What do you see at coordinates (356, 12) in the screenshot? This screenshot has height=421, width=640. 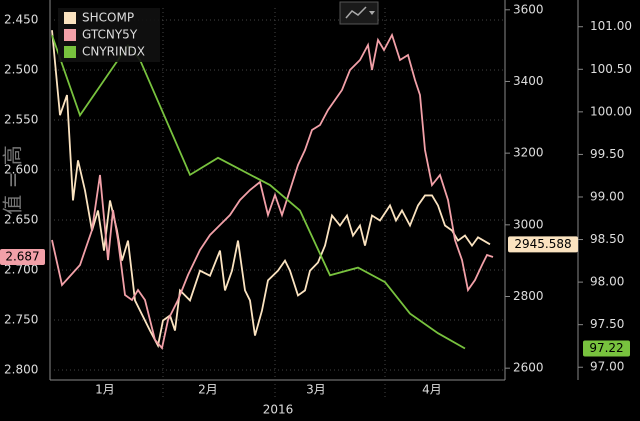 I see `button-icon` at bounding box center [356, 12].